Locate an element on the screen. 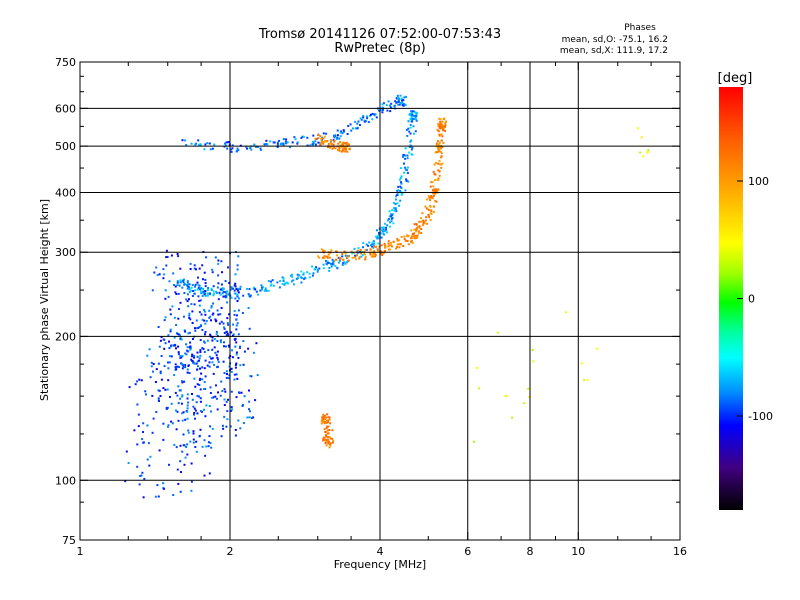  y-tick-label: 75 is located at coordinates (69, 540).